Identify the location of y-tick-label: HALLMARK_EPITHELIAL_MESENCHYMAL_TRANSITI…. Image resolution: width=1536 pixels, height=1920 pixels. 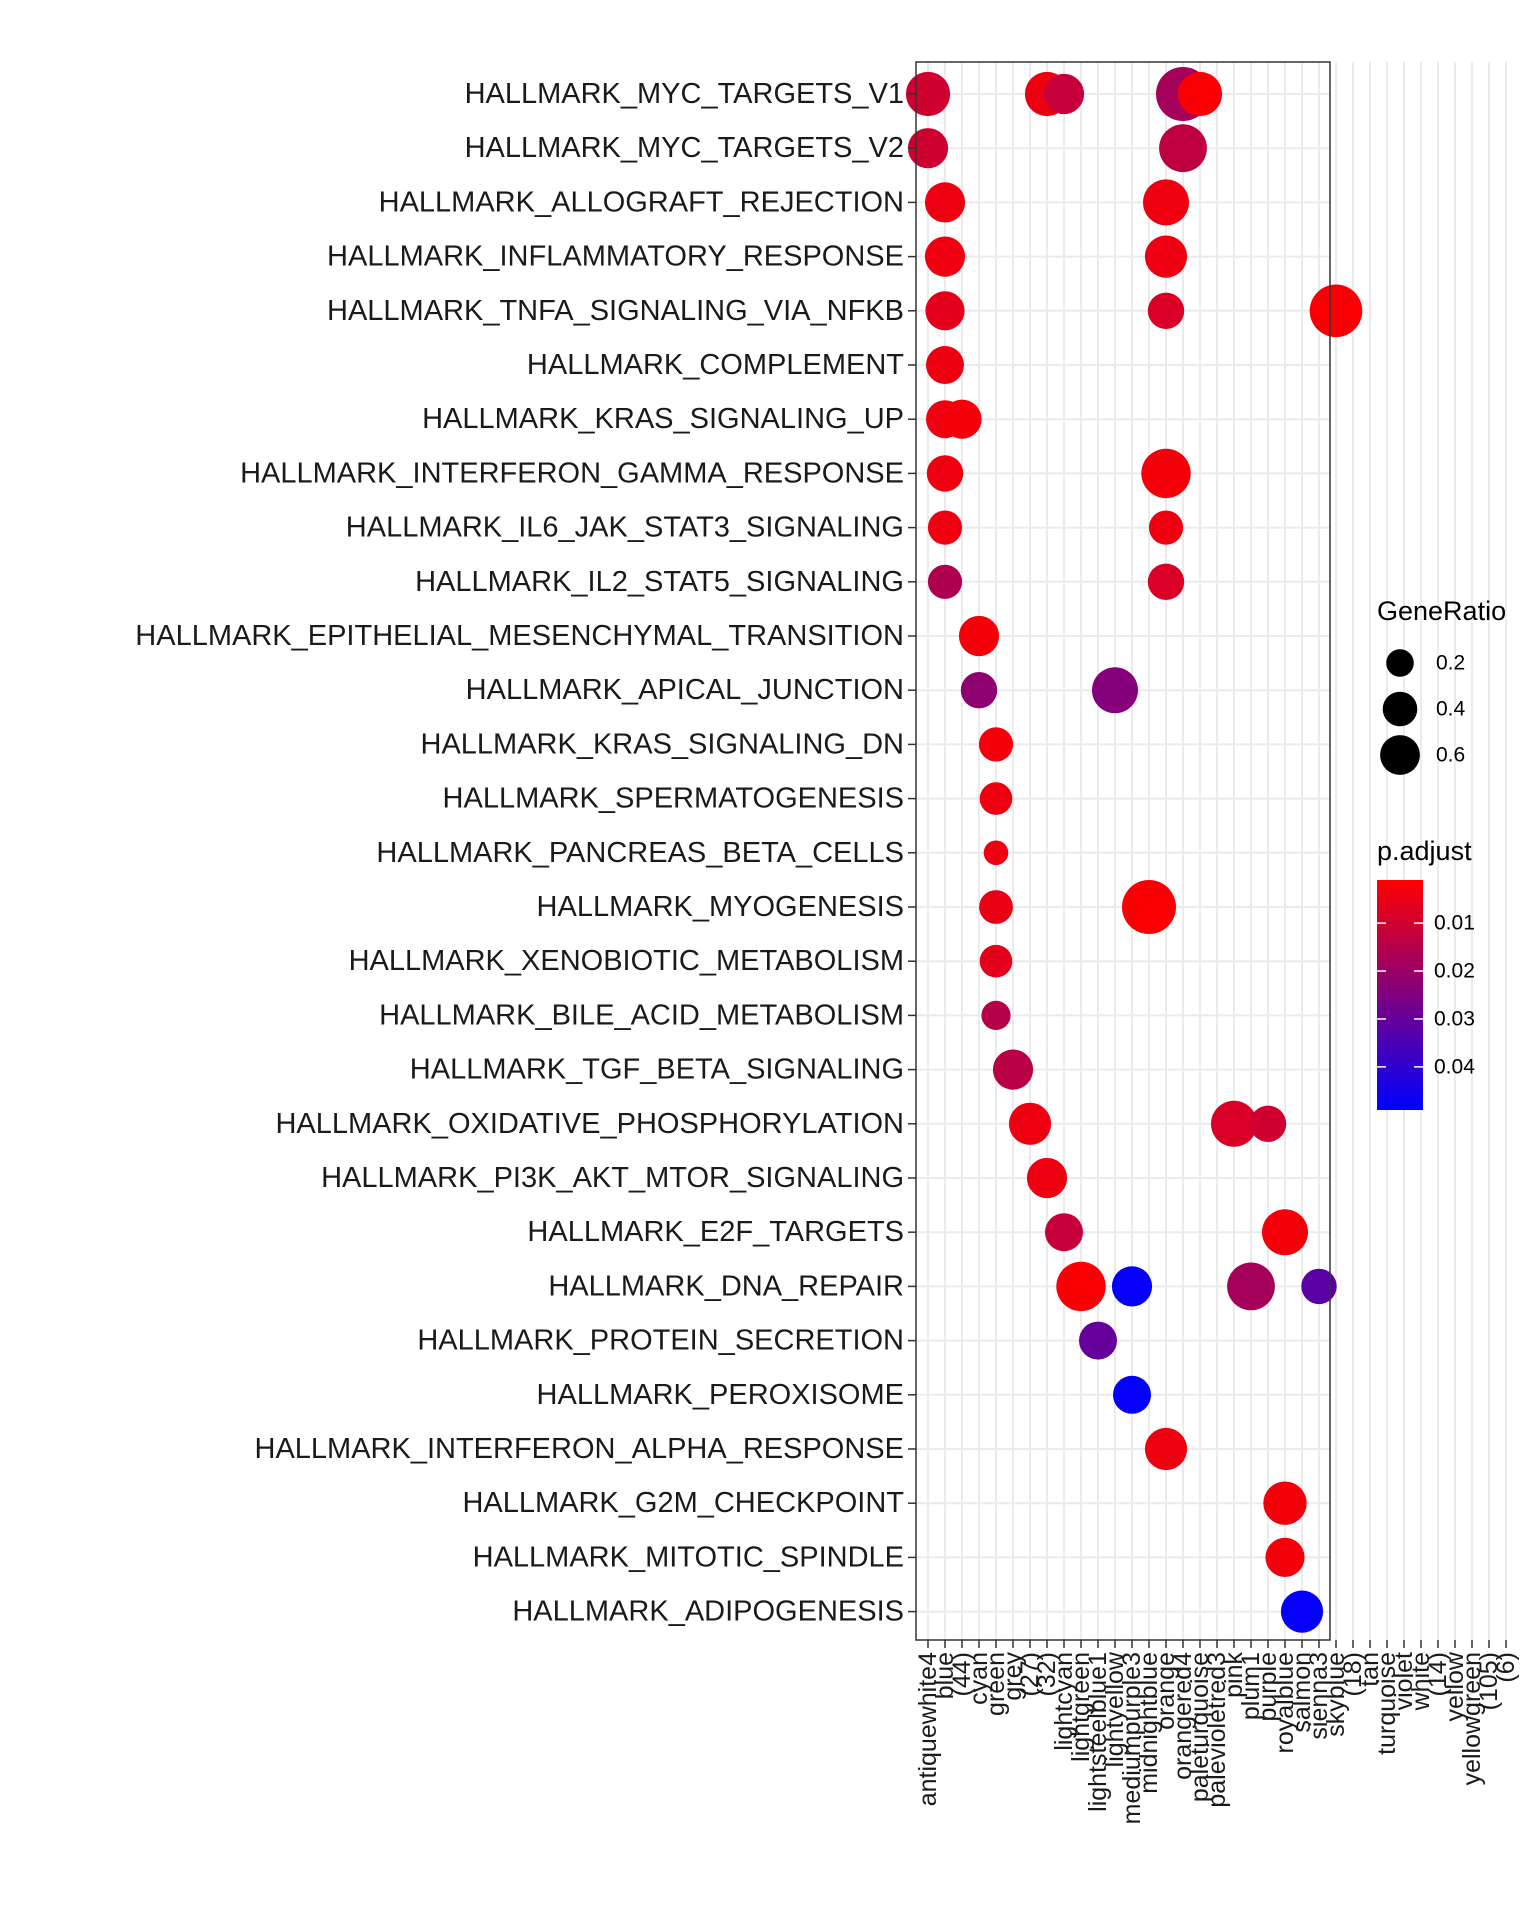
(519, 636).